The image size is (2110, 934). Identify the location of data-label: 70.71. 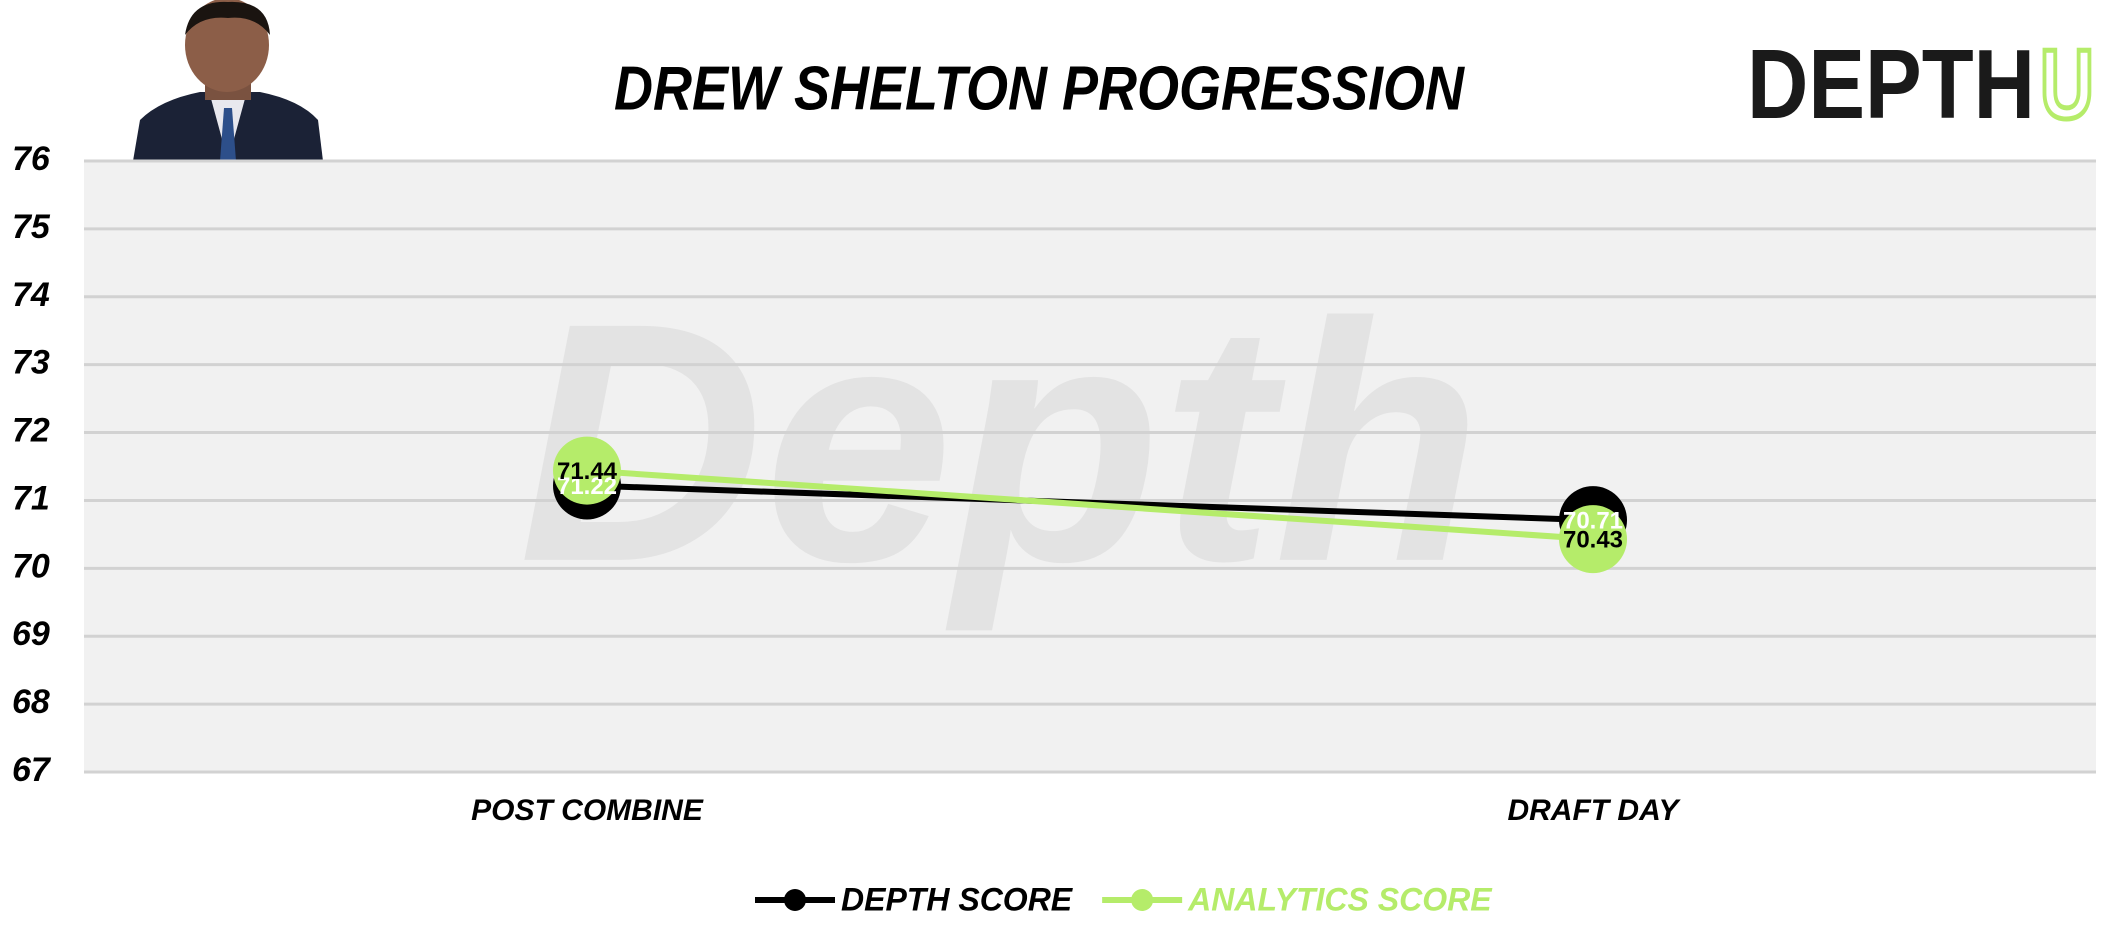
(1593, 520).